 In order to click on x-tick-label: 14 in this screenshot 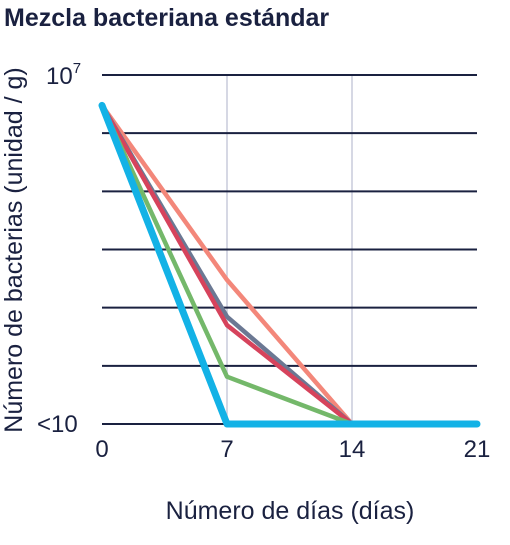, I will do `click(352, 449)`.